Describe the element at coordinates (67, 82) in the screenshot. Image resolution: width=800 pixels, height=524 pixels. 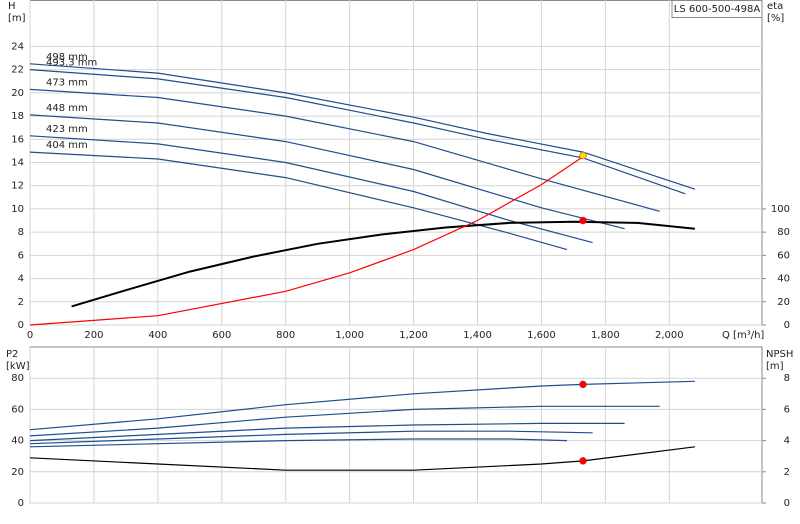
I see `series-label: 473 mm` at that location.